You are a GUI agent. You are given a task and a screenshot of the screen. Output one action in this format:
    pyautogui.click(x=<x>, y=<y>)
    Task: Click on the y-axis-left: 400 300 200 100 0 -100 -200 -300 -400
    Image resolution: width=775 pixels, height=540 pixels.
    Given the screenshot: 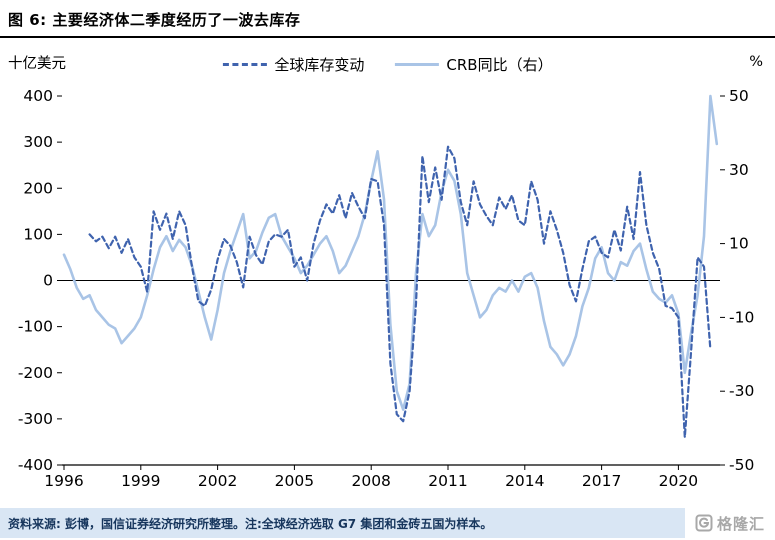 What is the action you would take?
    pyautogui.click(x=40, y=280)
    